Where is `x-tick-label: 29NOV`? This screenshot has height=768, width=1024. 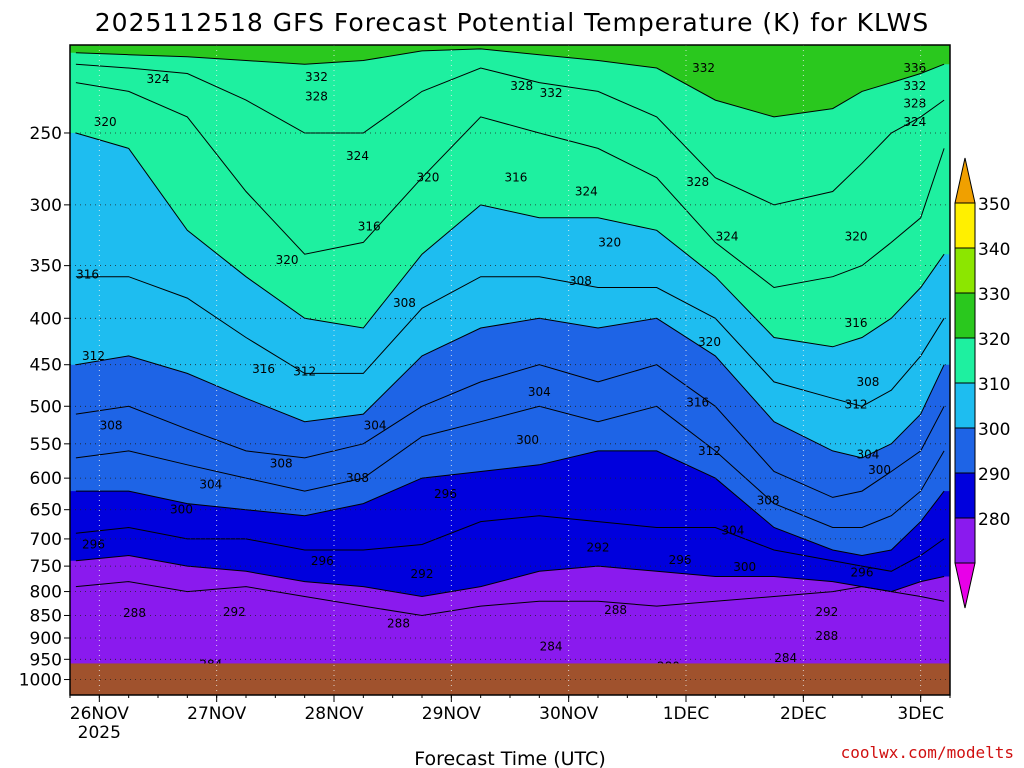
x-tick-label: 29NOV is located at coordinates (451, 714).